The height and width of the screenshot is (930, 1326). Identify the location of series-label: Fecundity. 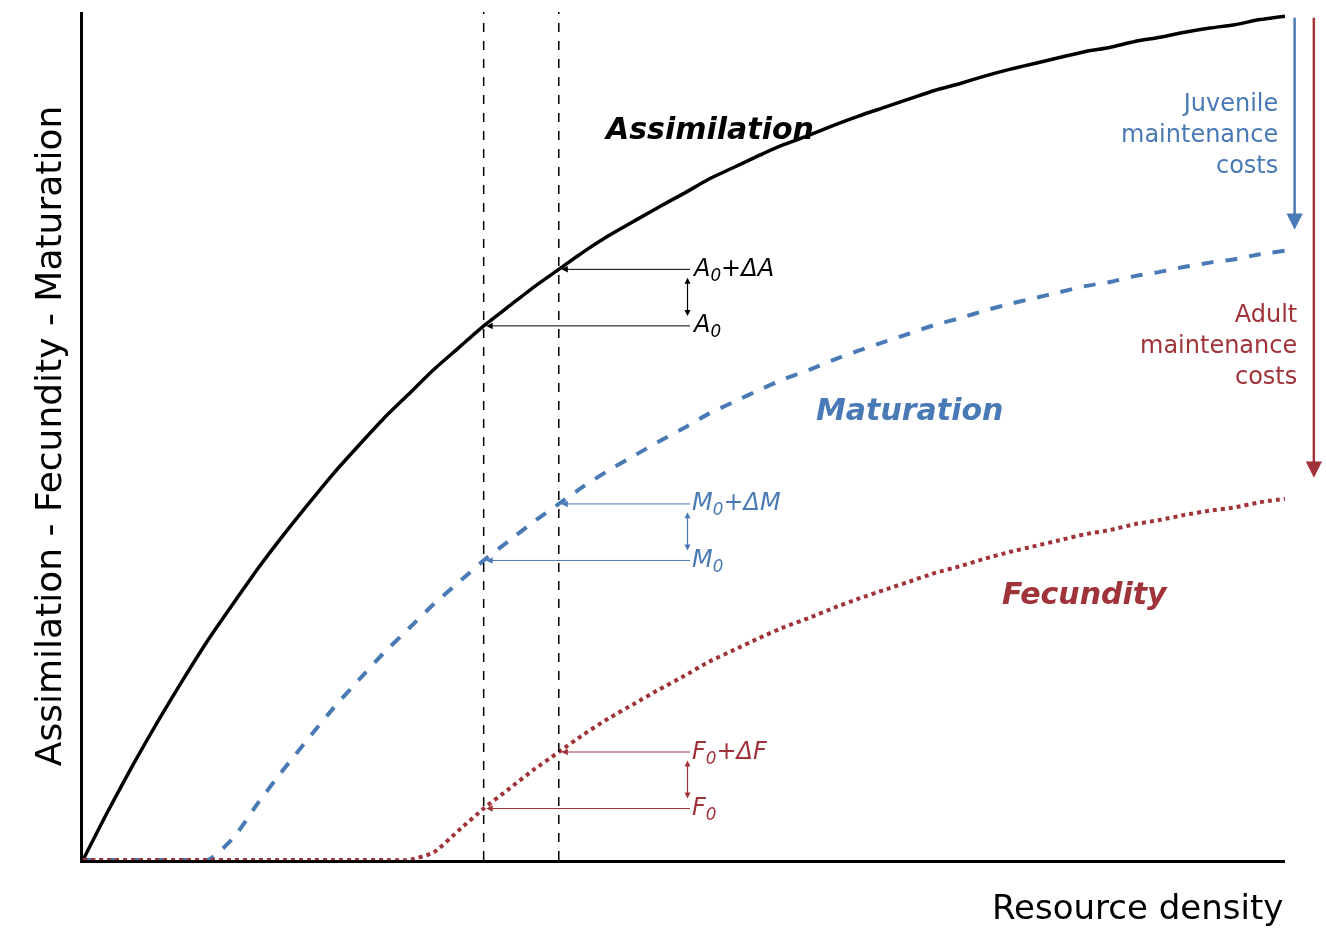
(1085, 593).